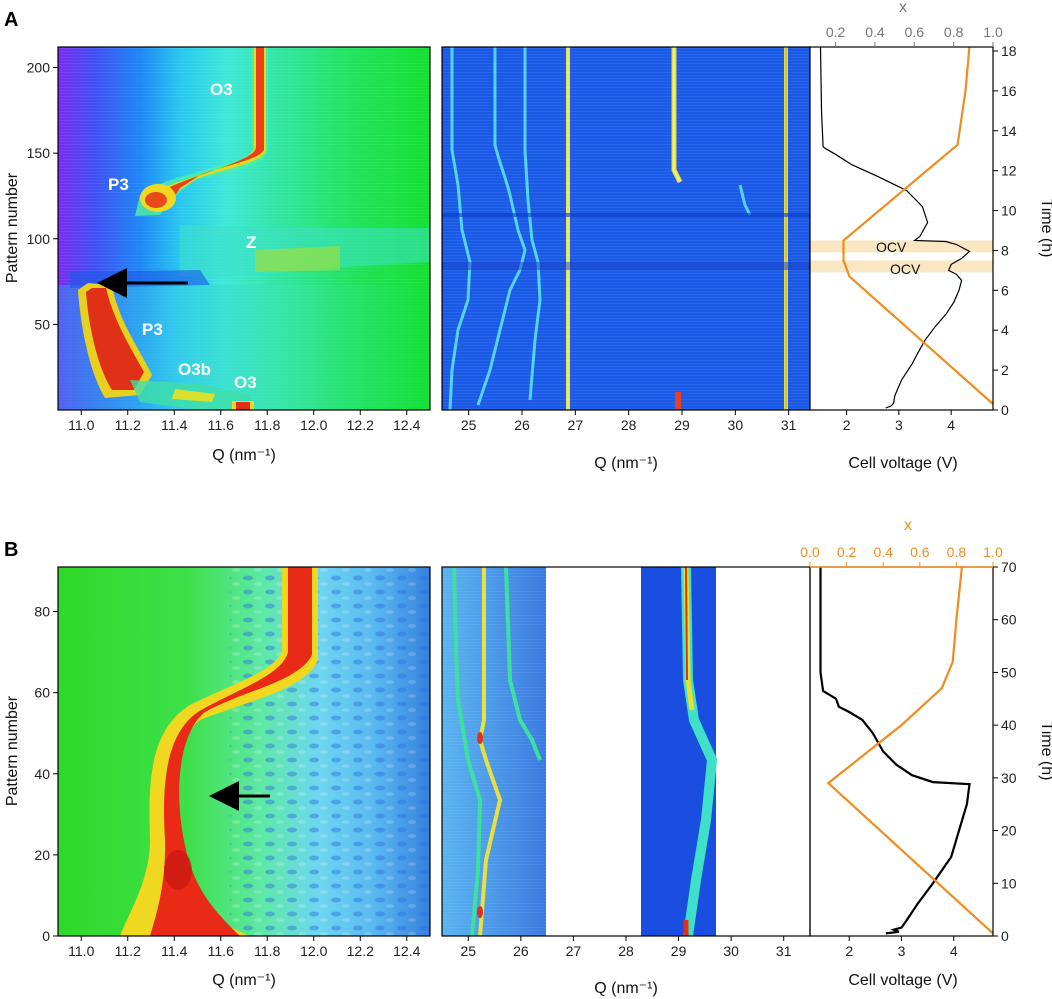  Describe the element at coordinates (626, 951) in the screenshot. I see `b-mid-x-tick-label-3: 28` at that location.